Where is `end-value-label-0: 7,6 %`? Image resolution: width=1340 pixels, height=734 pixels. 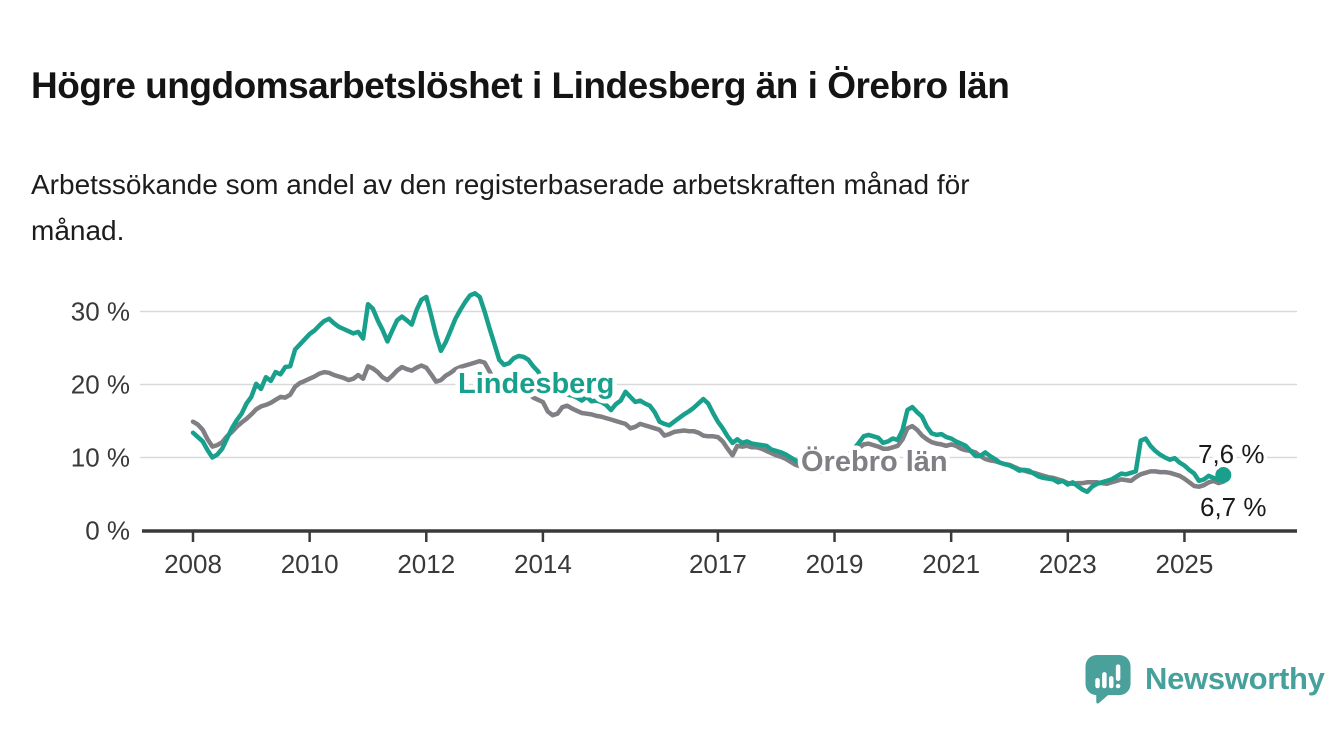
end-value-label-0: 7,6 % is located at coordinates (1231, 454).